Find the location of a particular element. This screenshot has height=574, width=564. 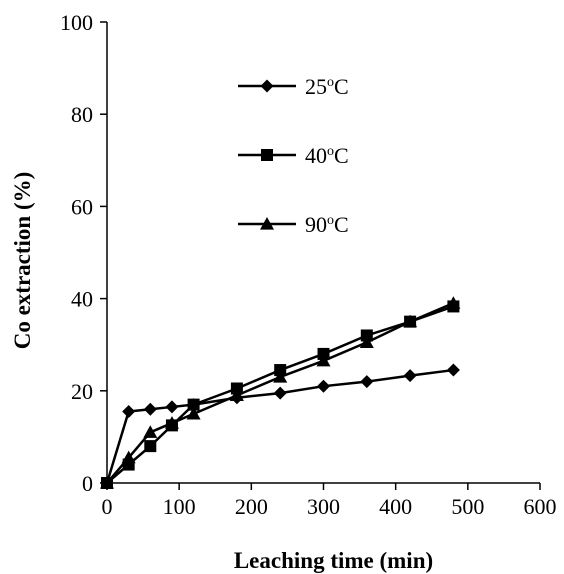

x-tick-label: 600 is located at coordinates (540, 506).